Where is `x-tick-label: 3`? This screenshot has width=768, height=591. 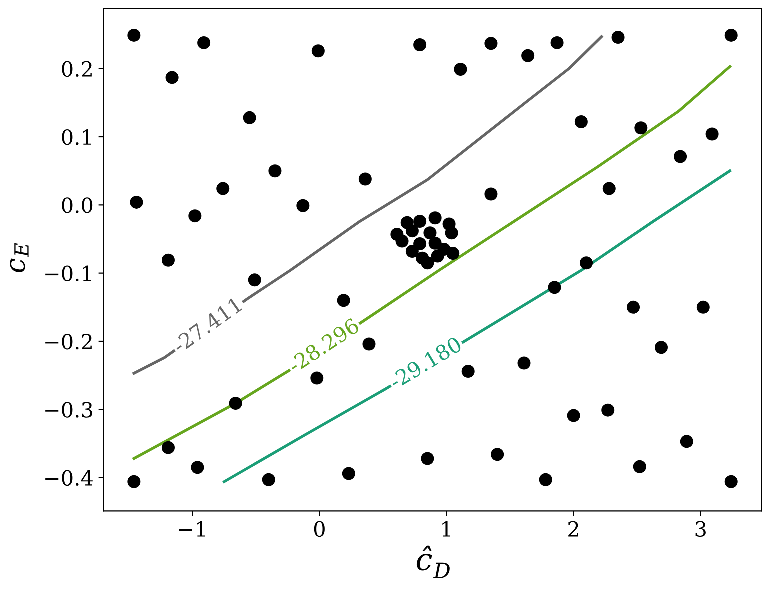
x-tick-label: 3 is located at coordinates (701, 529).